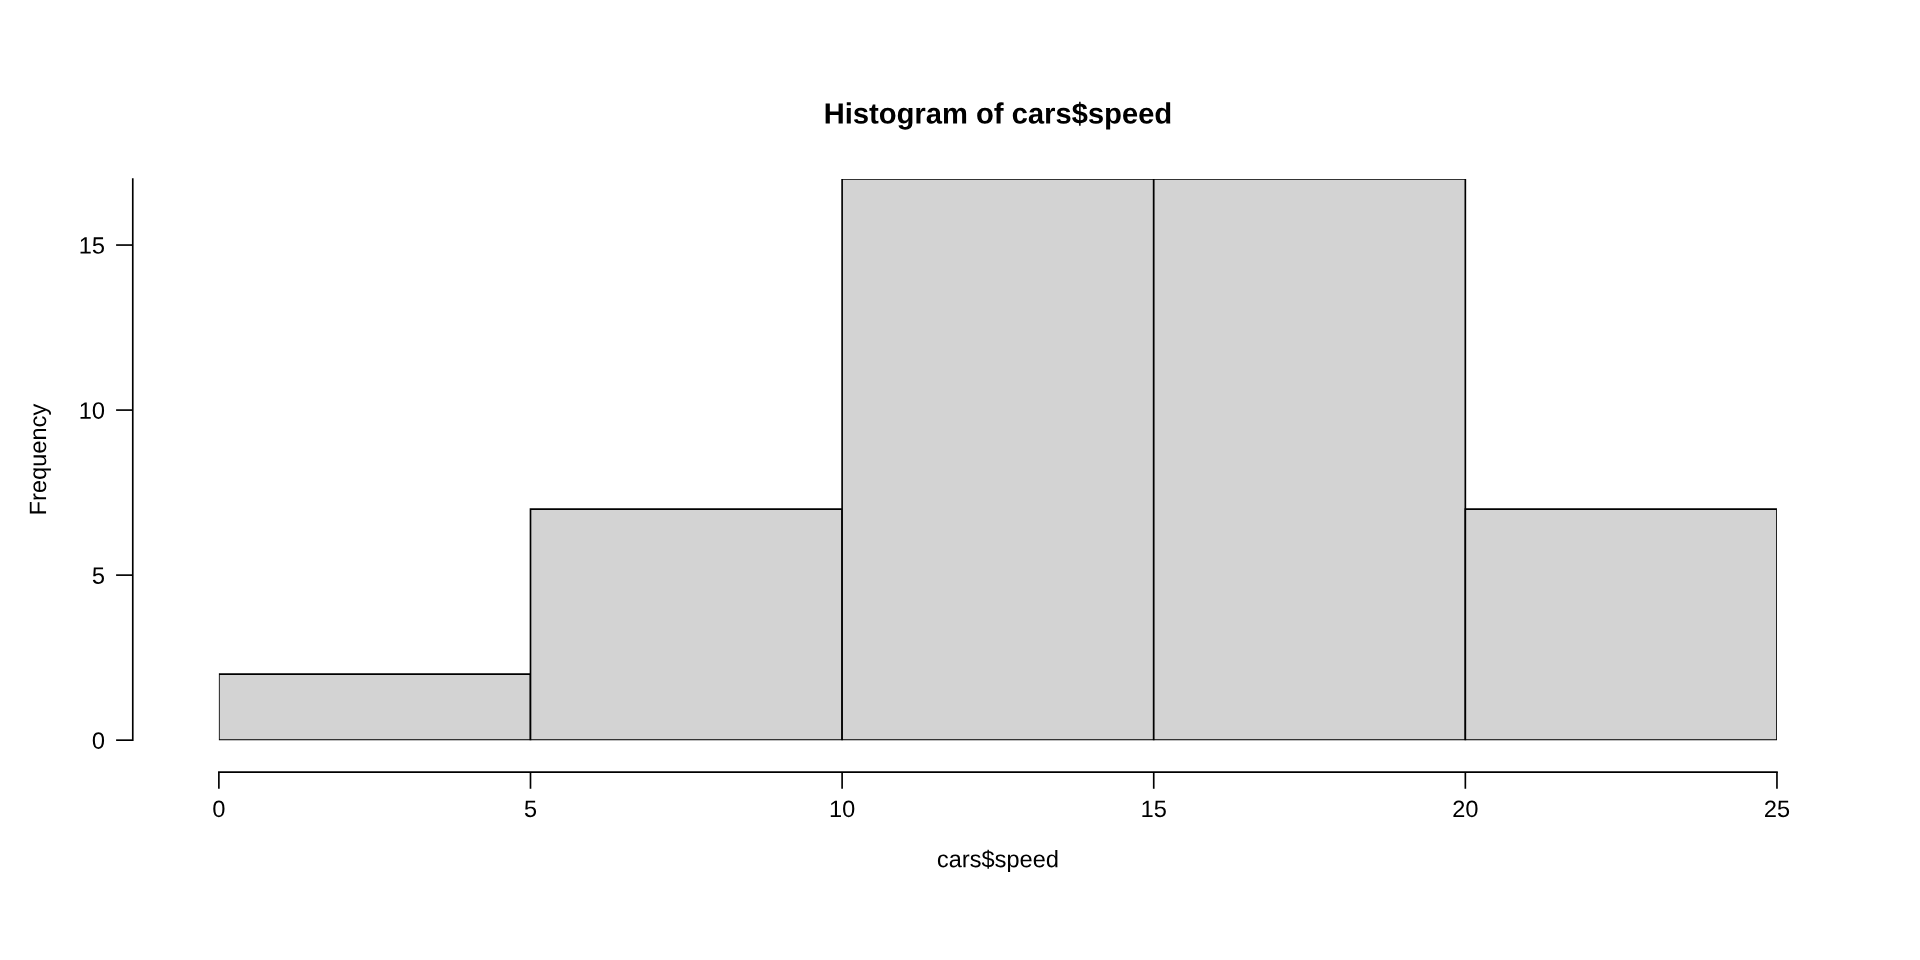 The width and height of the screenshot is (1920, 960). Describe the element at coordinates (92, 245) in the screenshot. I see `y-tick-label: 15` at that location.